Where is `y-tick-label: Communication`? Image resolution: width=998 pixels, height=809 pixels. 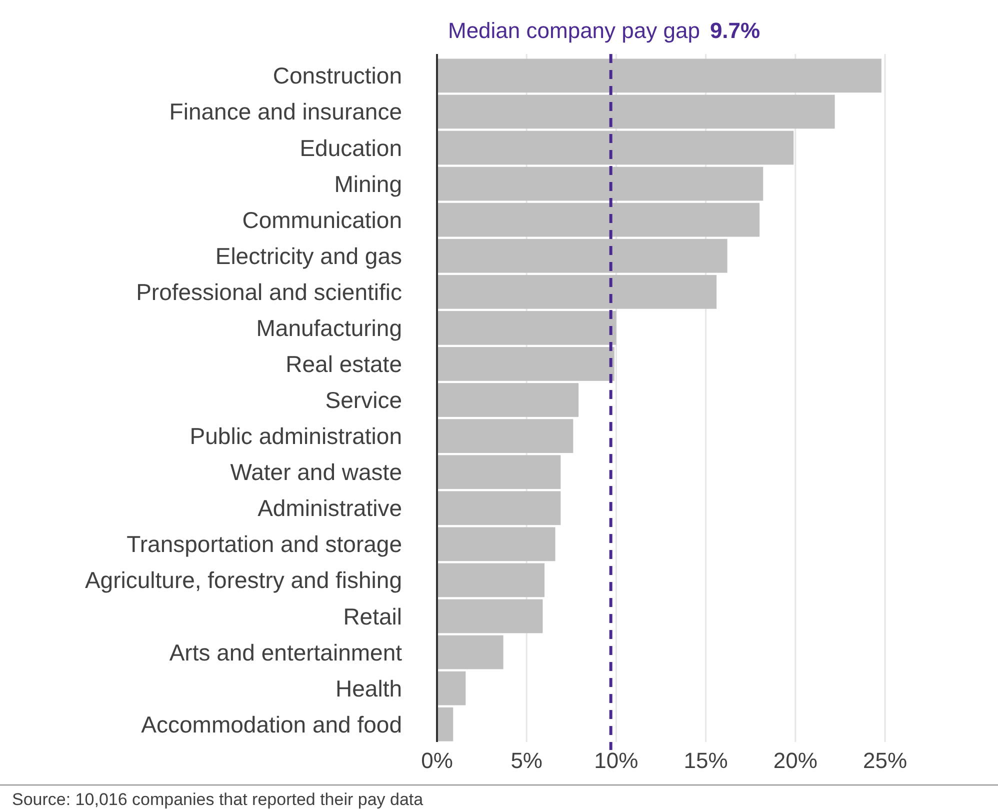
y-tick-label: Communication is located at coordinates (322, 219).